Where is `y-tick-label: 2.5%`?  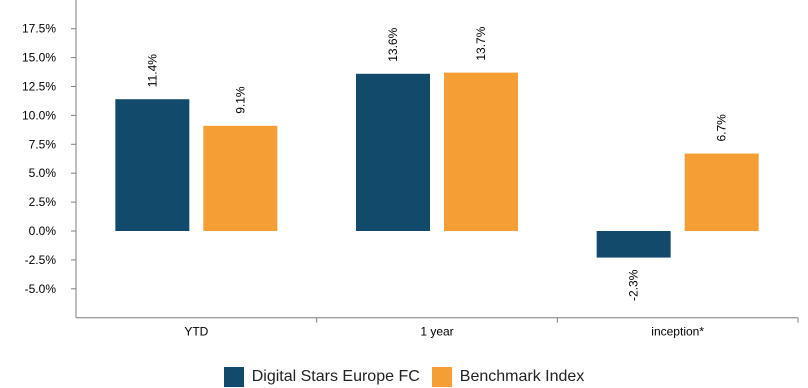 y-tick-label: 2.5% is located at coordinates (43, 202).